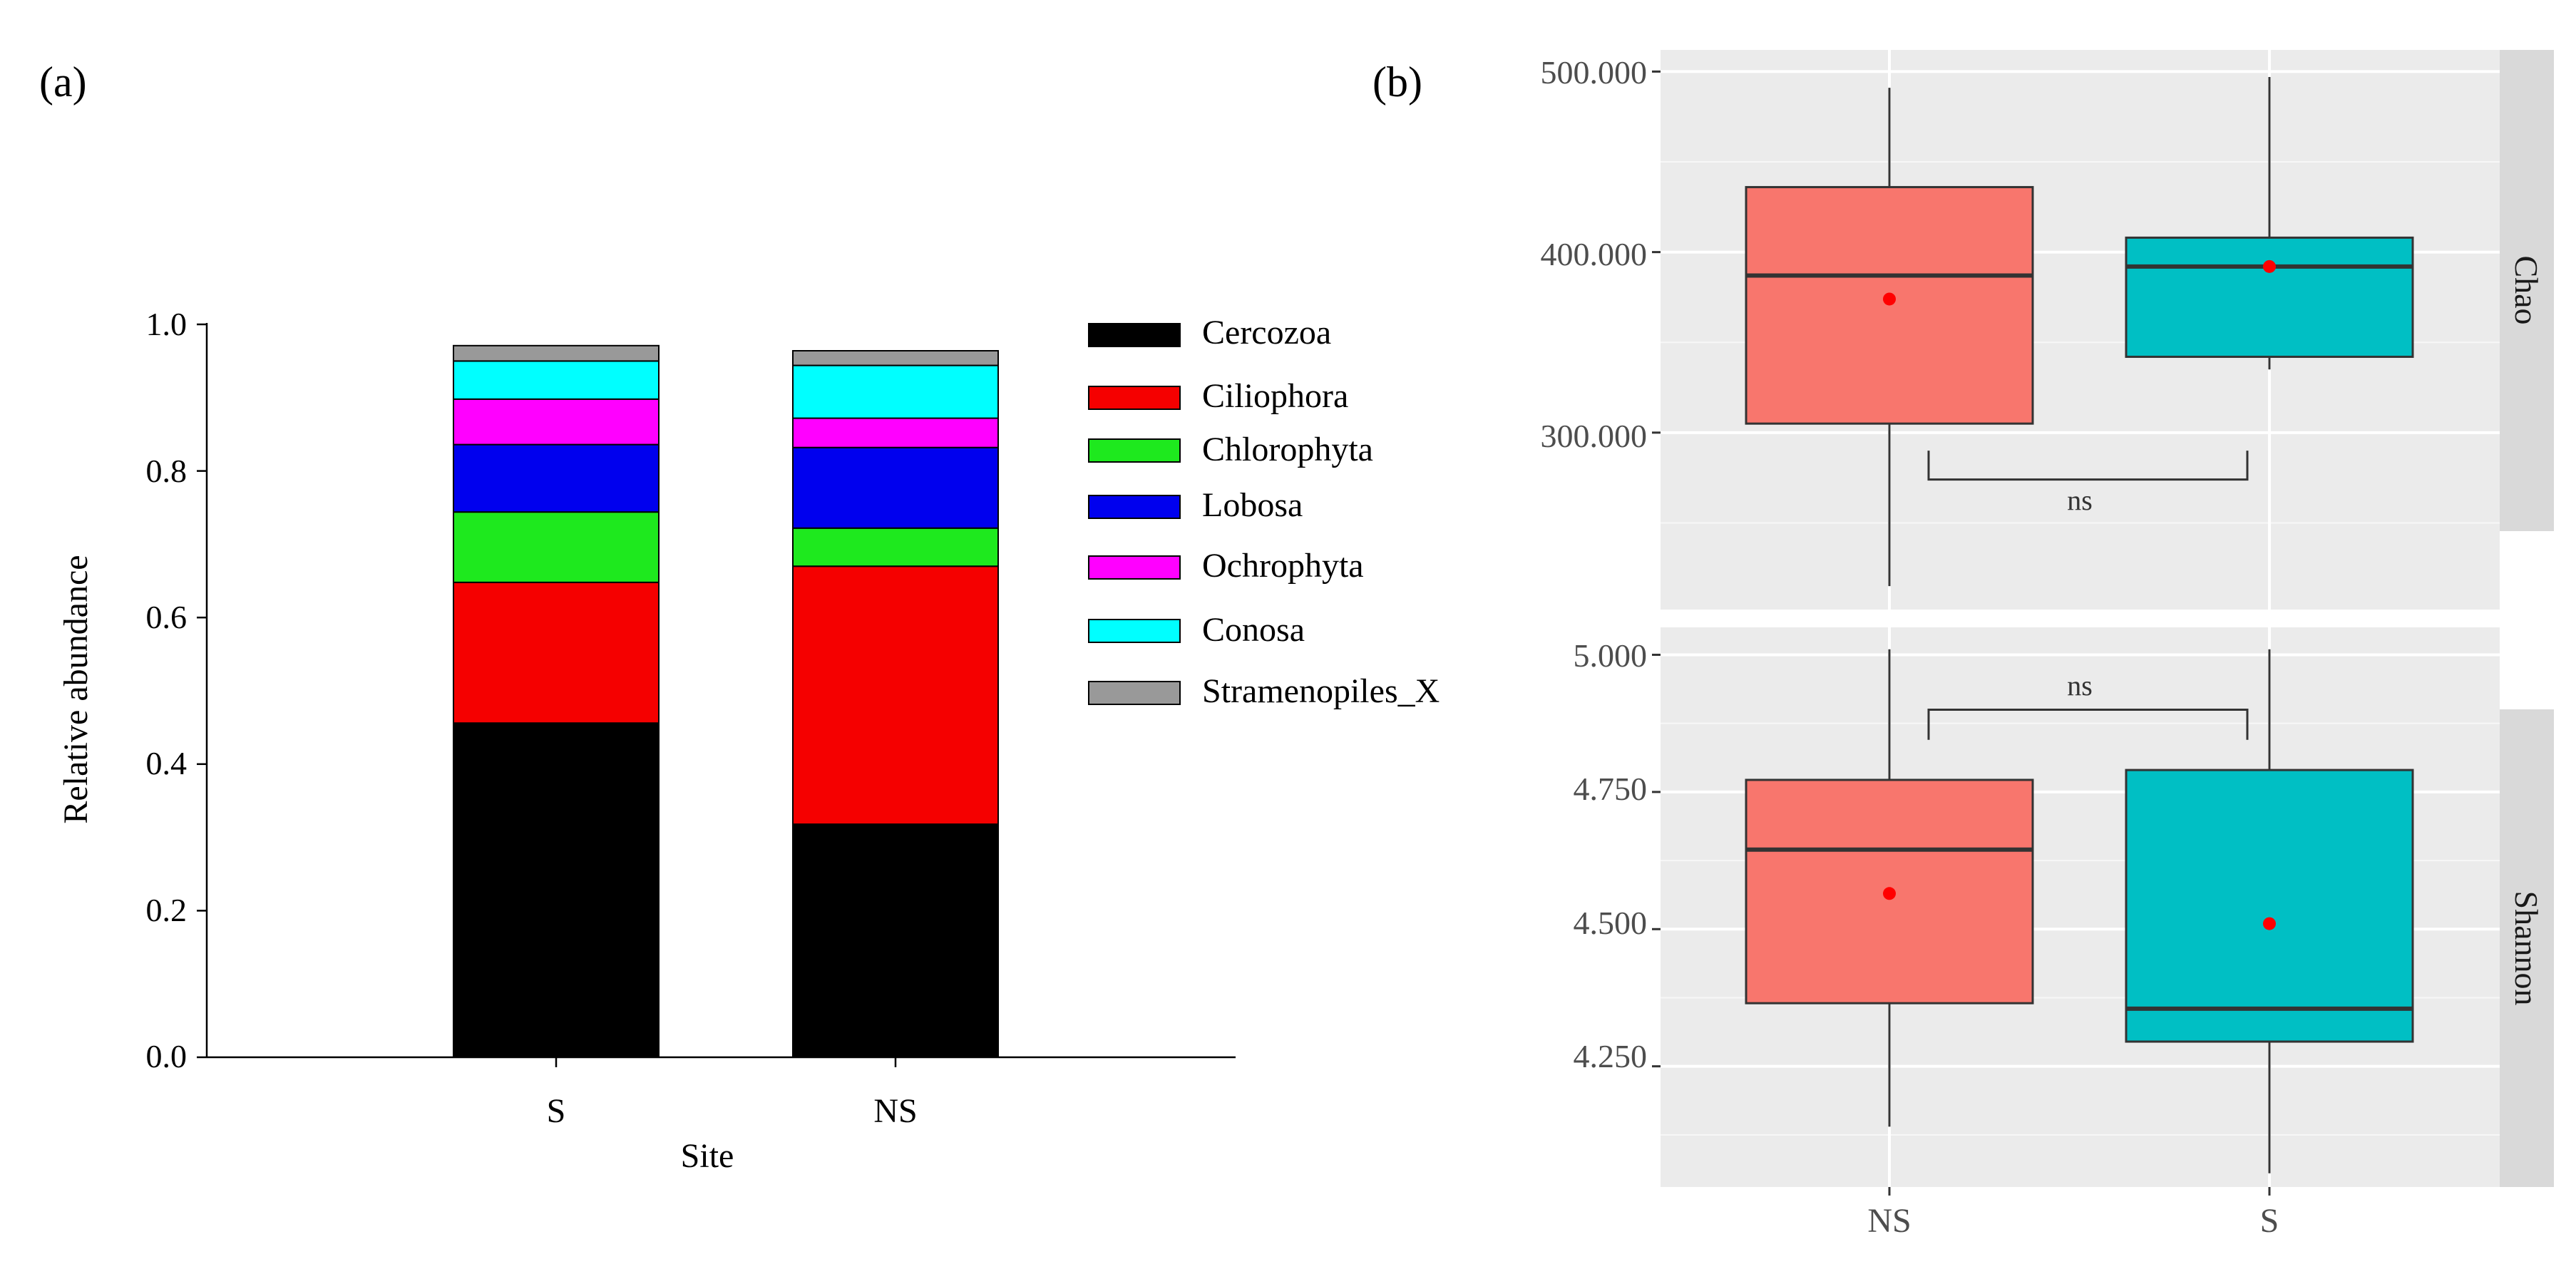 The height and width of the screenshot is (1264, 2576). What do you see at coordinates (2269, 924) in the screenshot?
I see `mean-point-shannon-s` at bounding box center [2269, 924].